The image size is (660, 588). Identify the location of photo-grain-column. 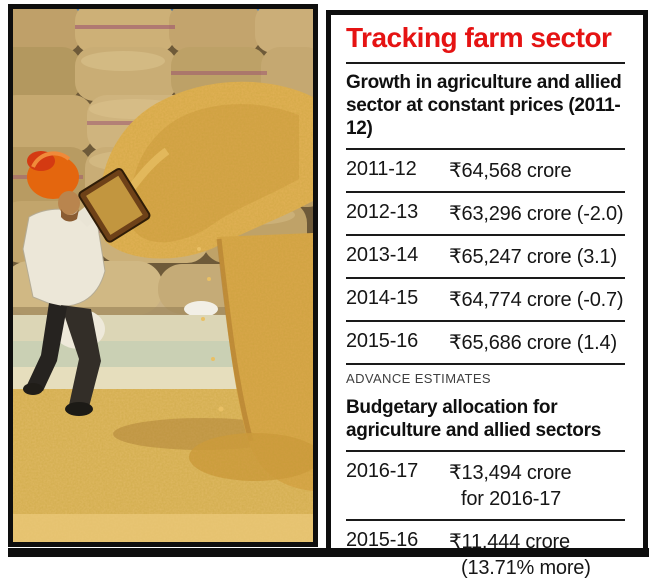
(251, 362).